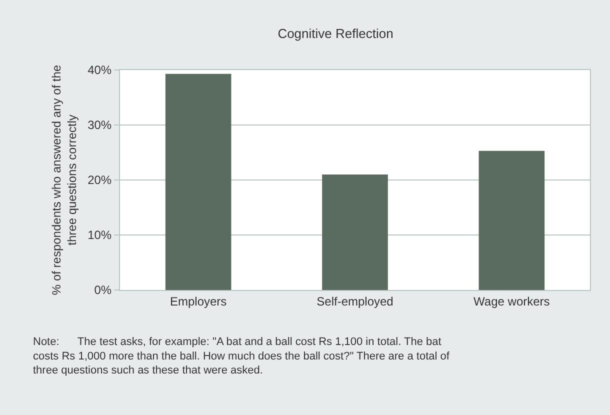 The image size is (610, 415). I want to click on chart-title: Cognitive Reflection, so click(336, 34).